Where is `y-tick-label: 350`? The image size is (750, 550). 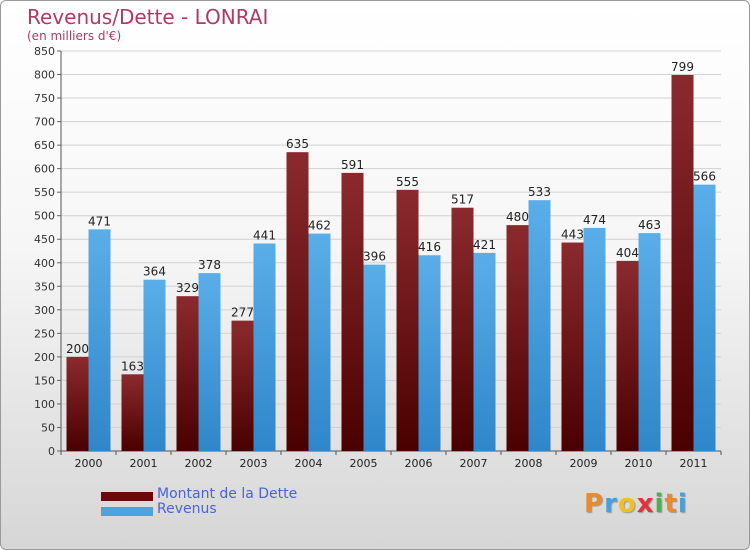
y-tick-label: 350 is located at coordinates (44, 286).